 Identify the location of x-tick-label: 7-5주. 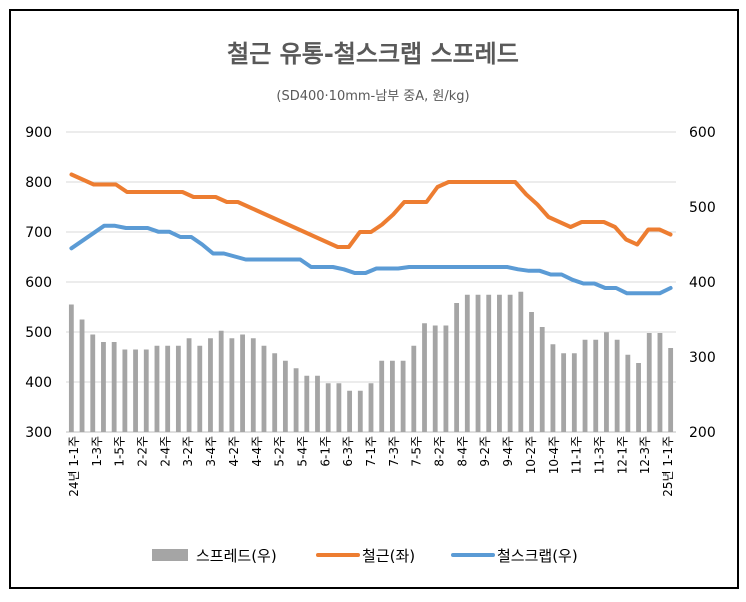
(417, 451).